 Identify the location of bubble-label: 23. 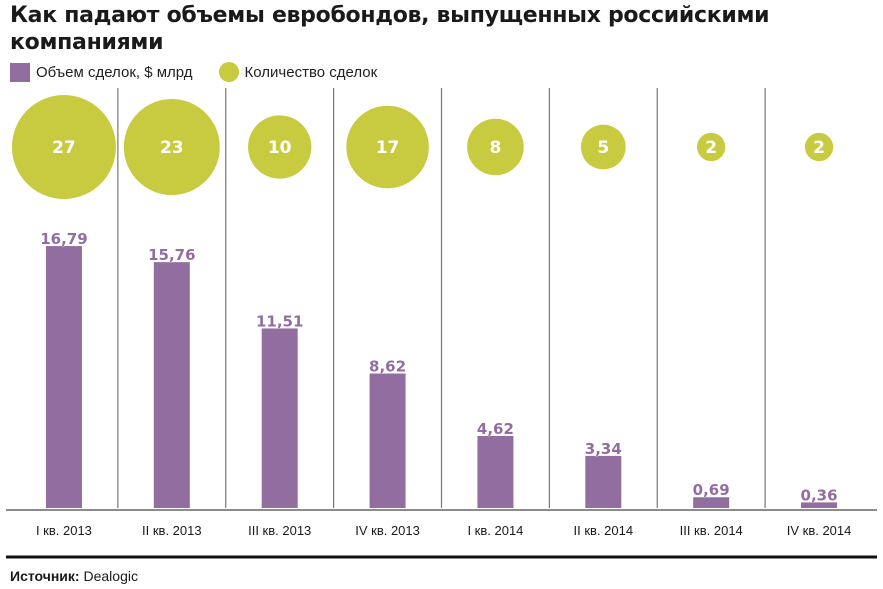
(172, 148).